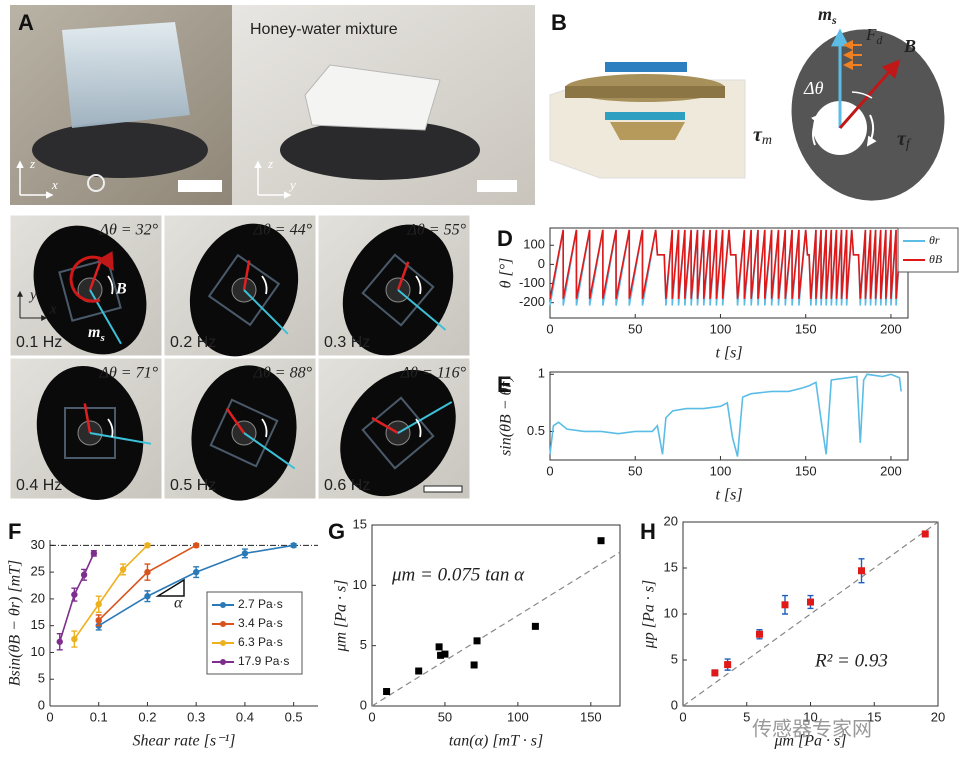 The height and width of the screenshot is (771, 960). What do you see at coordinates (292, 184) in the screenshot?
I see `axis-label: y` at bounding box center [292, 184].